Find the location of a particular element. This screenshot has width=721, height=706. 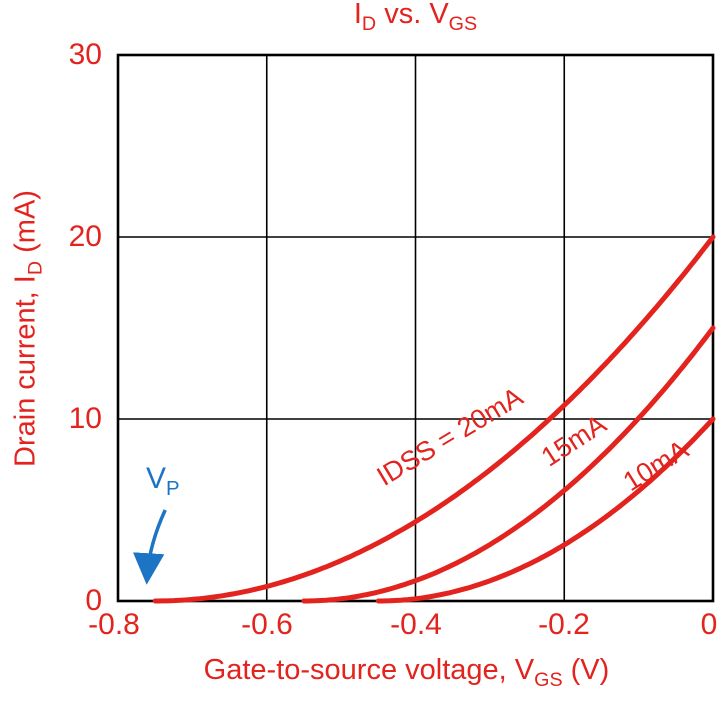

y-axis-label-text: Drain current, I is located at coordinates (25, 371).